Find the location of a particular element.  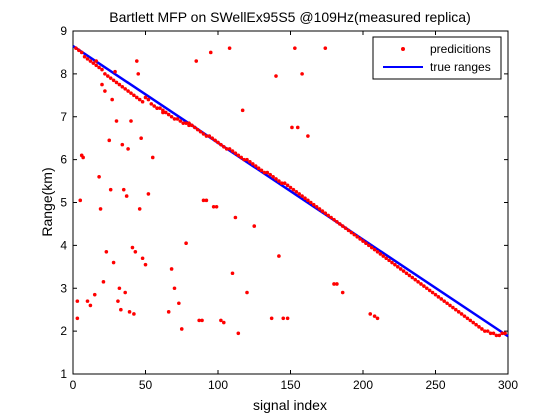

legend-box is located at coordinates (437, 58).